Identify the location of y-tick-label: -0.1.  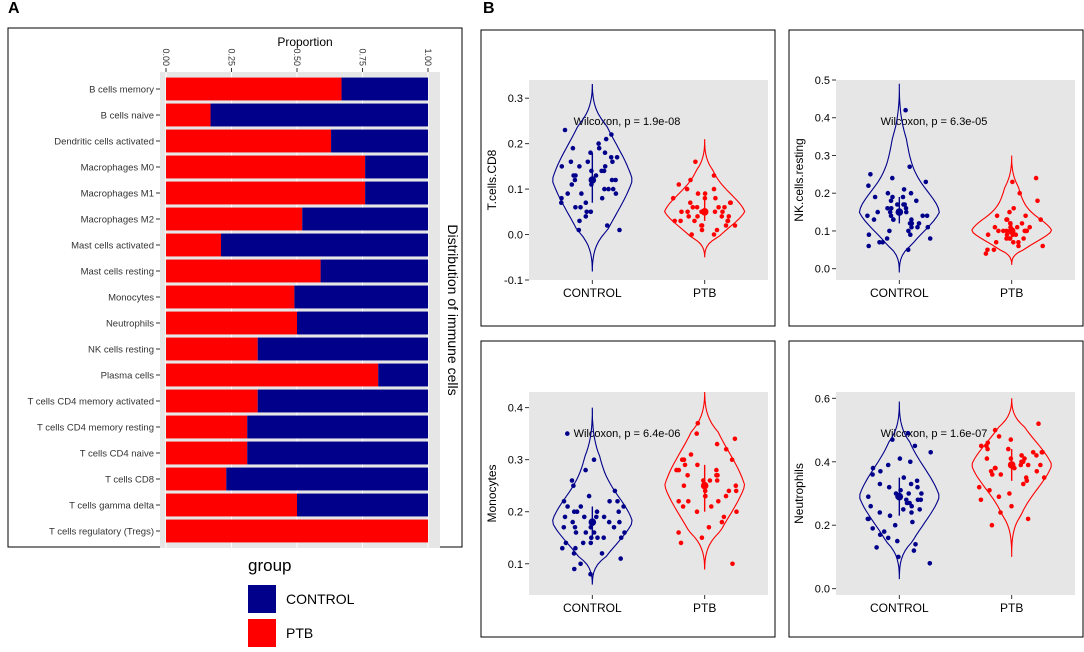
(513, 281).